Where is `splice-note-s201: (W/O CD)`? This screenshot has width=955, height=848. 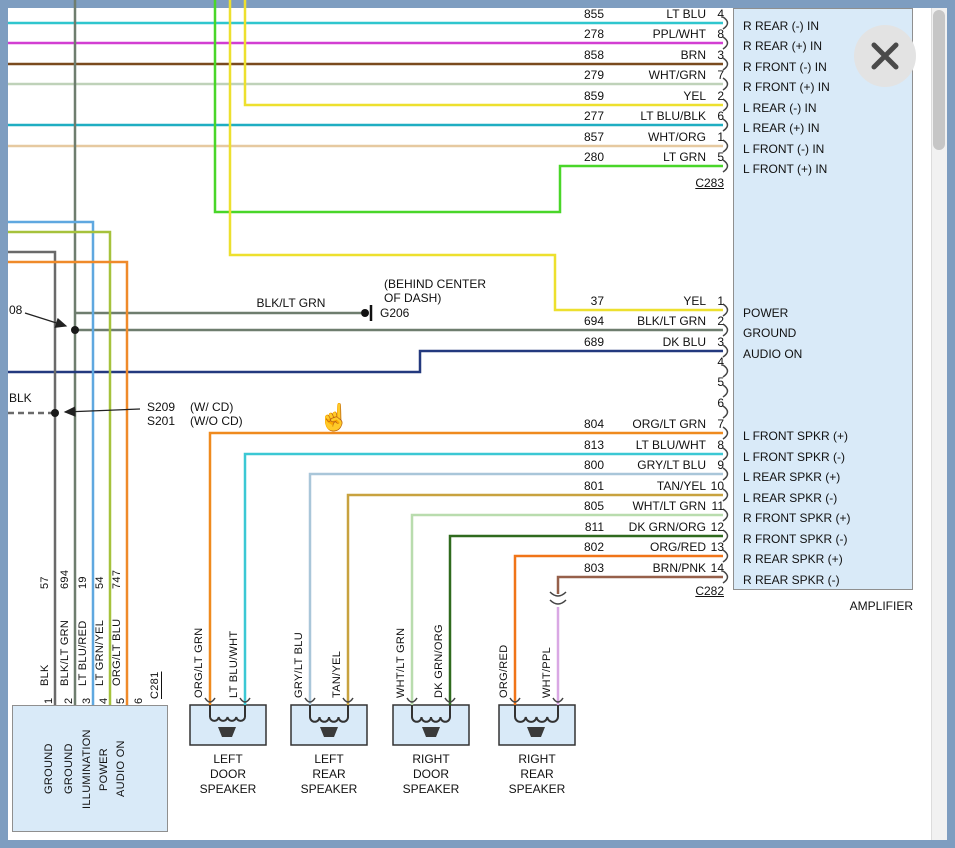 splice-note-s201: (W/O CD) is located at coordinates (216, 421).